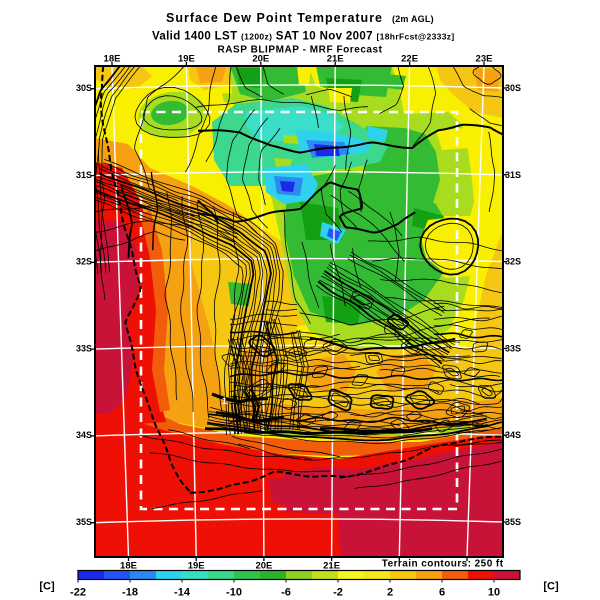 This screenshot has height=600, width=600. Describe the element at coordinates (274, 18) in the screenshot. I see `svg-text: Surface Dew Point Temperature` at that location.